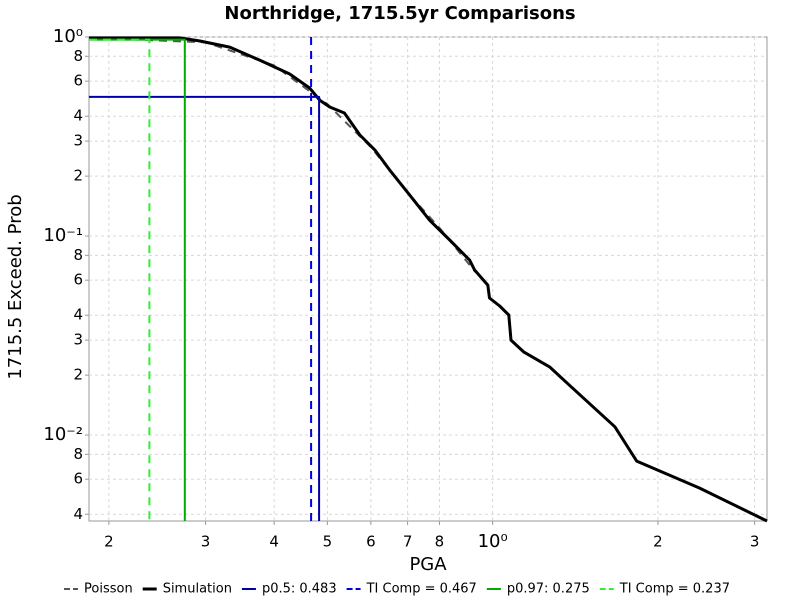  Describe the element at coordinates (493, 541) in the screenshot. I see `x-tick-label: 10⁰` at that location.